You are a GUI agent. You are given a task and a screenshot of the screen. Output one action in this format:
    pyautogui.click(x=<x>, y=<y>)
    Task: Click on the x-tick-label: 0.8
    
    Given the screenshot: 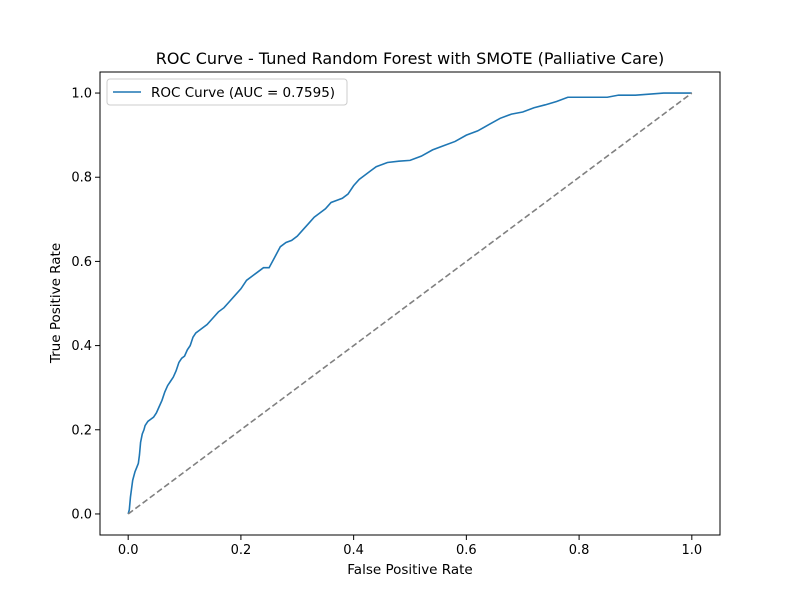 What is the action you would take?
    pyautogui.click(x=579, y=550)
    